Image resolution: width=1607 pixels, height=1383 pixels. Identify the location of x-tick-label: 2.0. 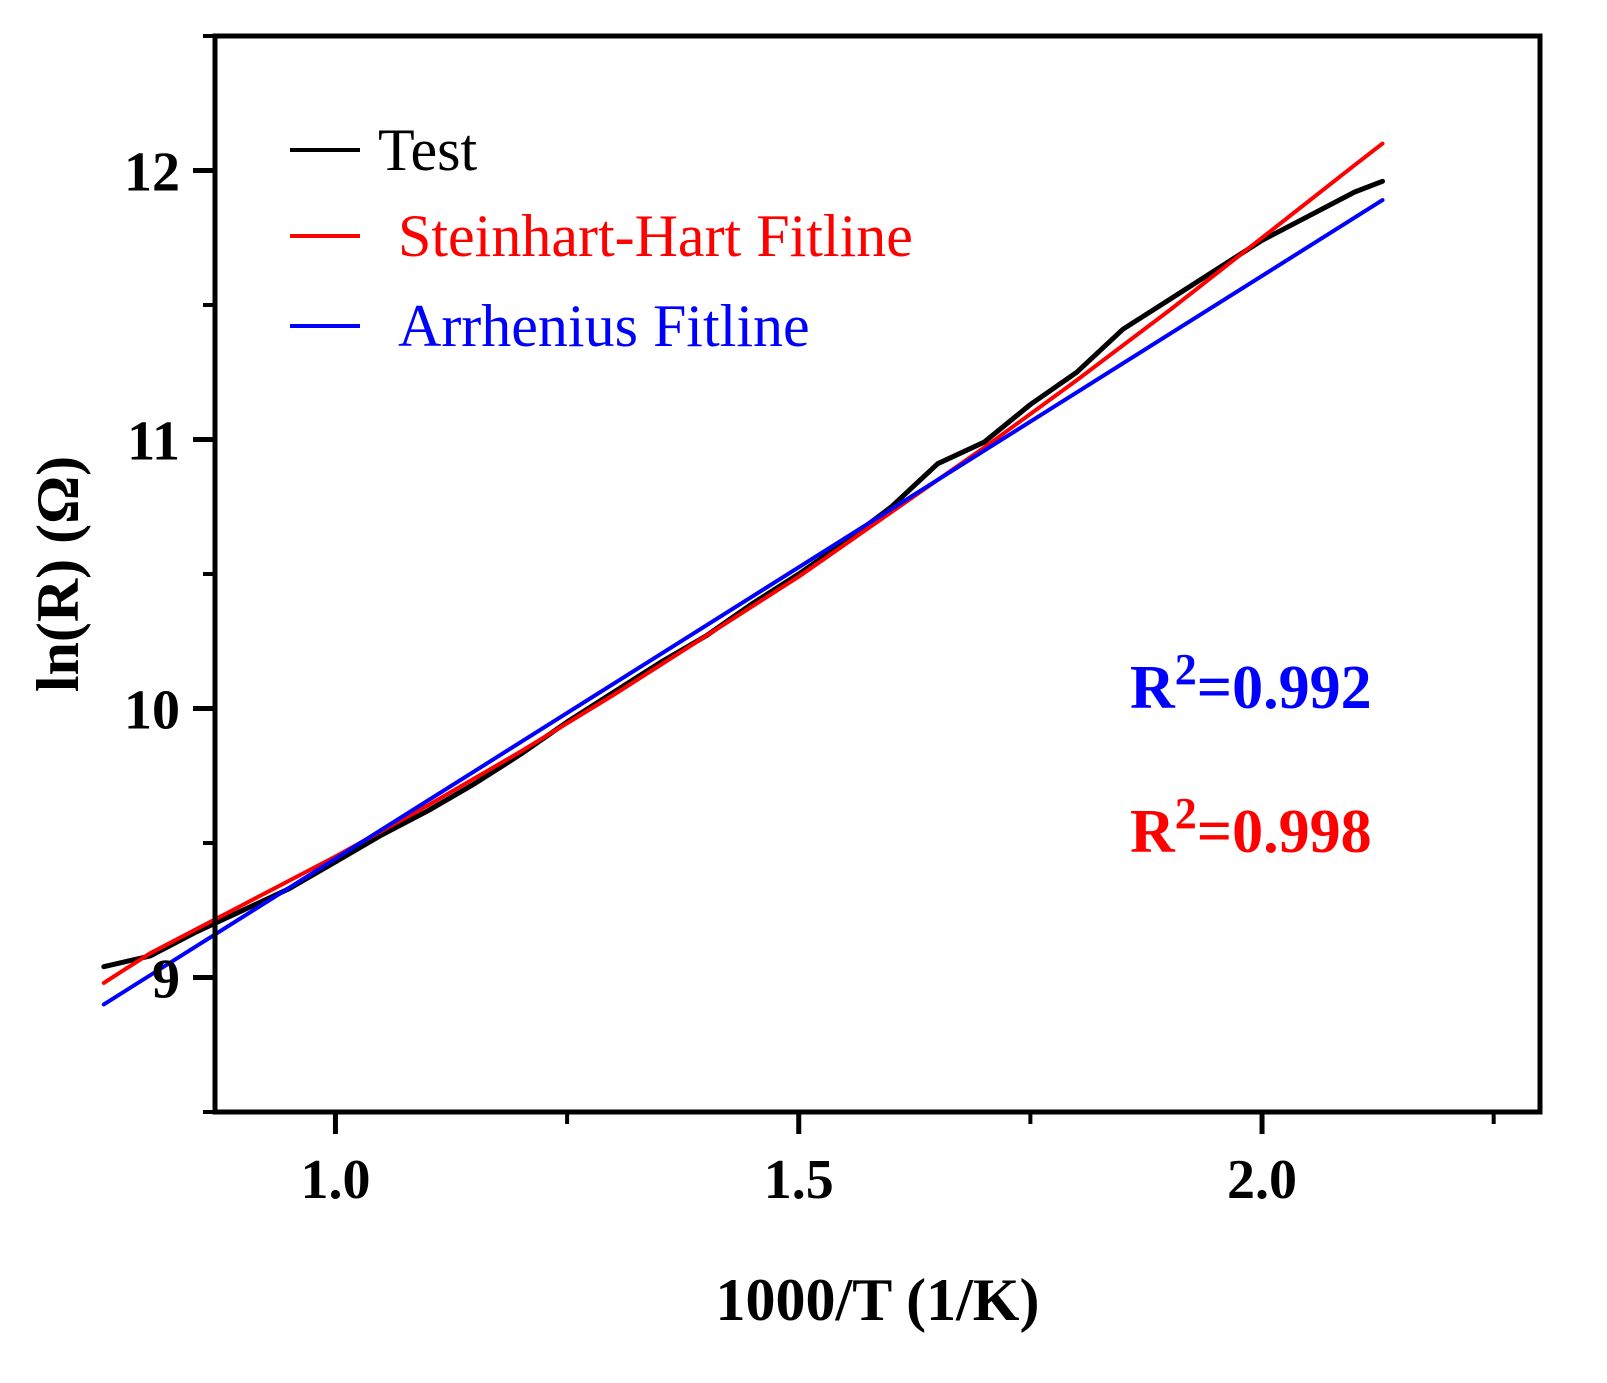
(1262, 1180).